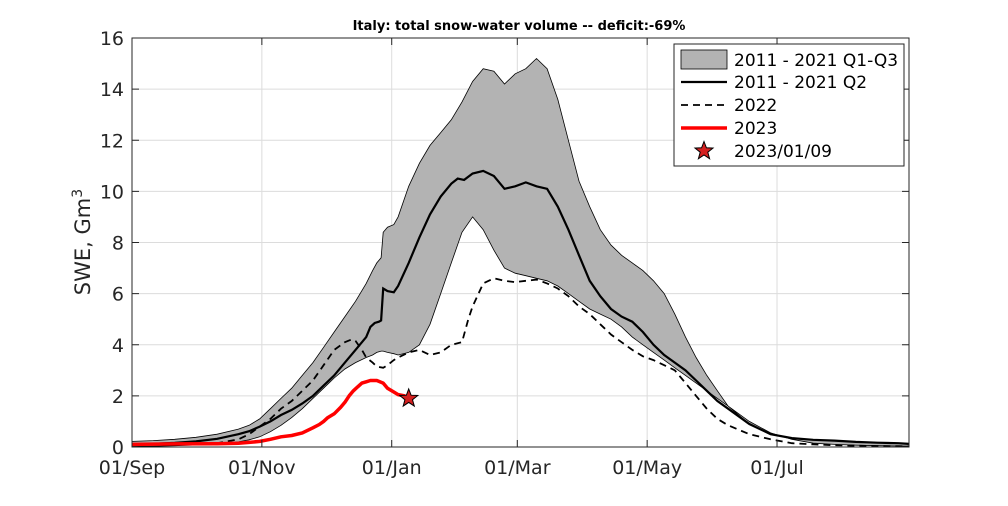 Image resolution: width=1008 pixels, height=506 pixels. What do you see at coordinates (112, 90) in the screenshot?
I see `y-tick-label: 14` at bounding box center [112, 90].